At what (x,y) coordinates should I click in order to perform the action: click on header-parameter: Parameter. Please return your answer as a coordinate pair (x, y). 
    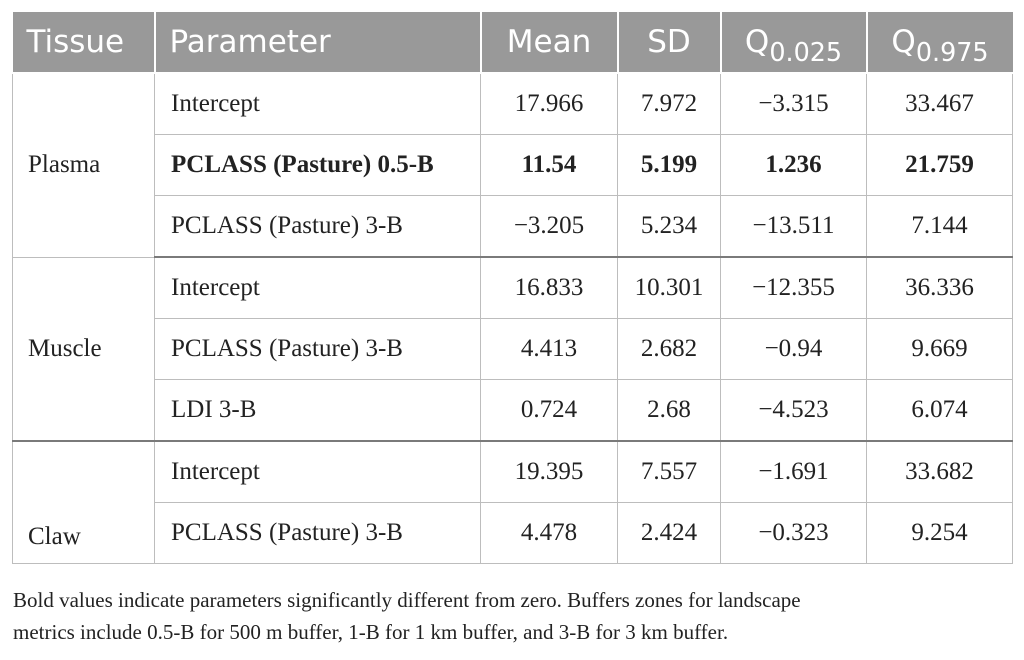
    Looking at the image, I should click on (317, 43).